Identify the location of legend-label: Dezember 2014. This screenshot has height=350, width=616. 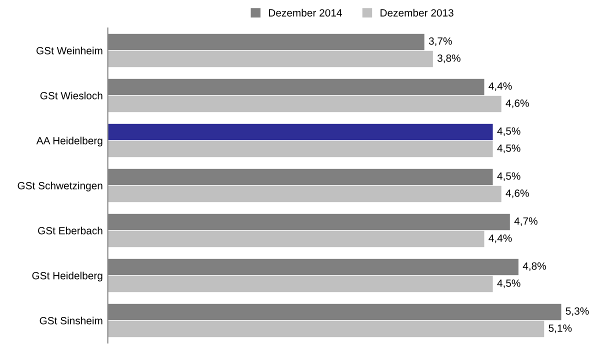
(305, 12).